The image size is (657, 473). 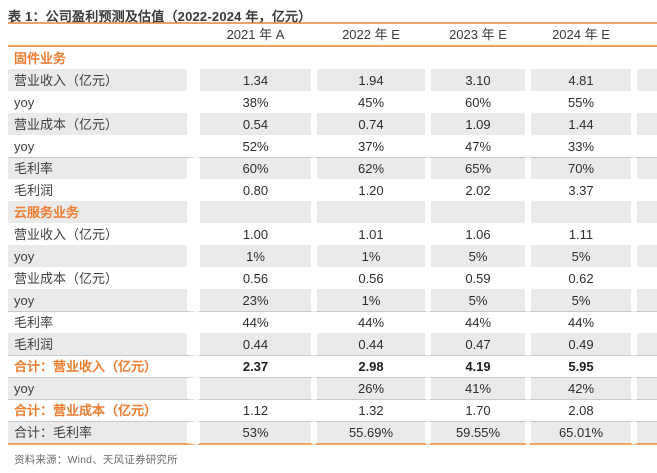 What do you see at coordinates (371, 146) in the screenshot?
I see `value-cell: 37%` at bounding box center [371, 146].